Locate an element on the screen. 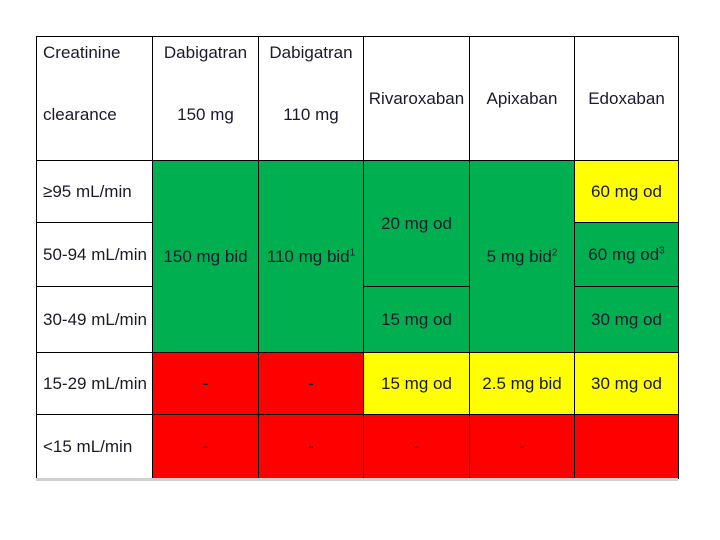 The width and height of the screenshot is (720, 540). cell-dabigatran-110-15-29: - is located at coordinates (311, 383).